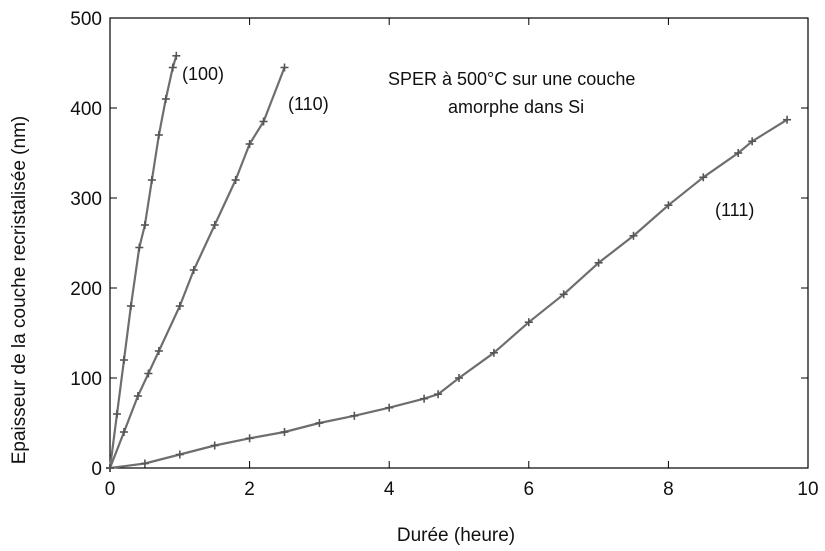 Image resolution: width=825 pixels, height=551 pixels. What do you see at coordinates (807, 489) in the screenshot?
I see `x-tick-label: 10` at bounding box center [807, 489].